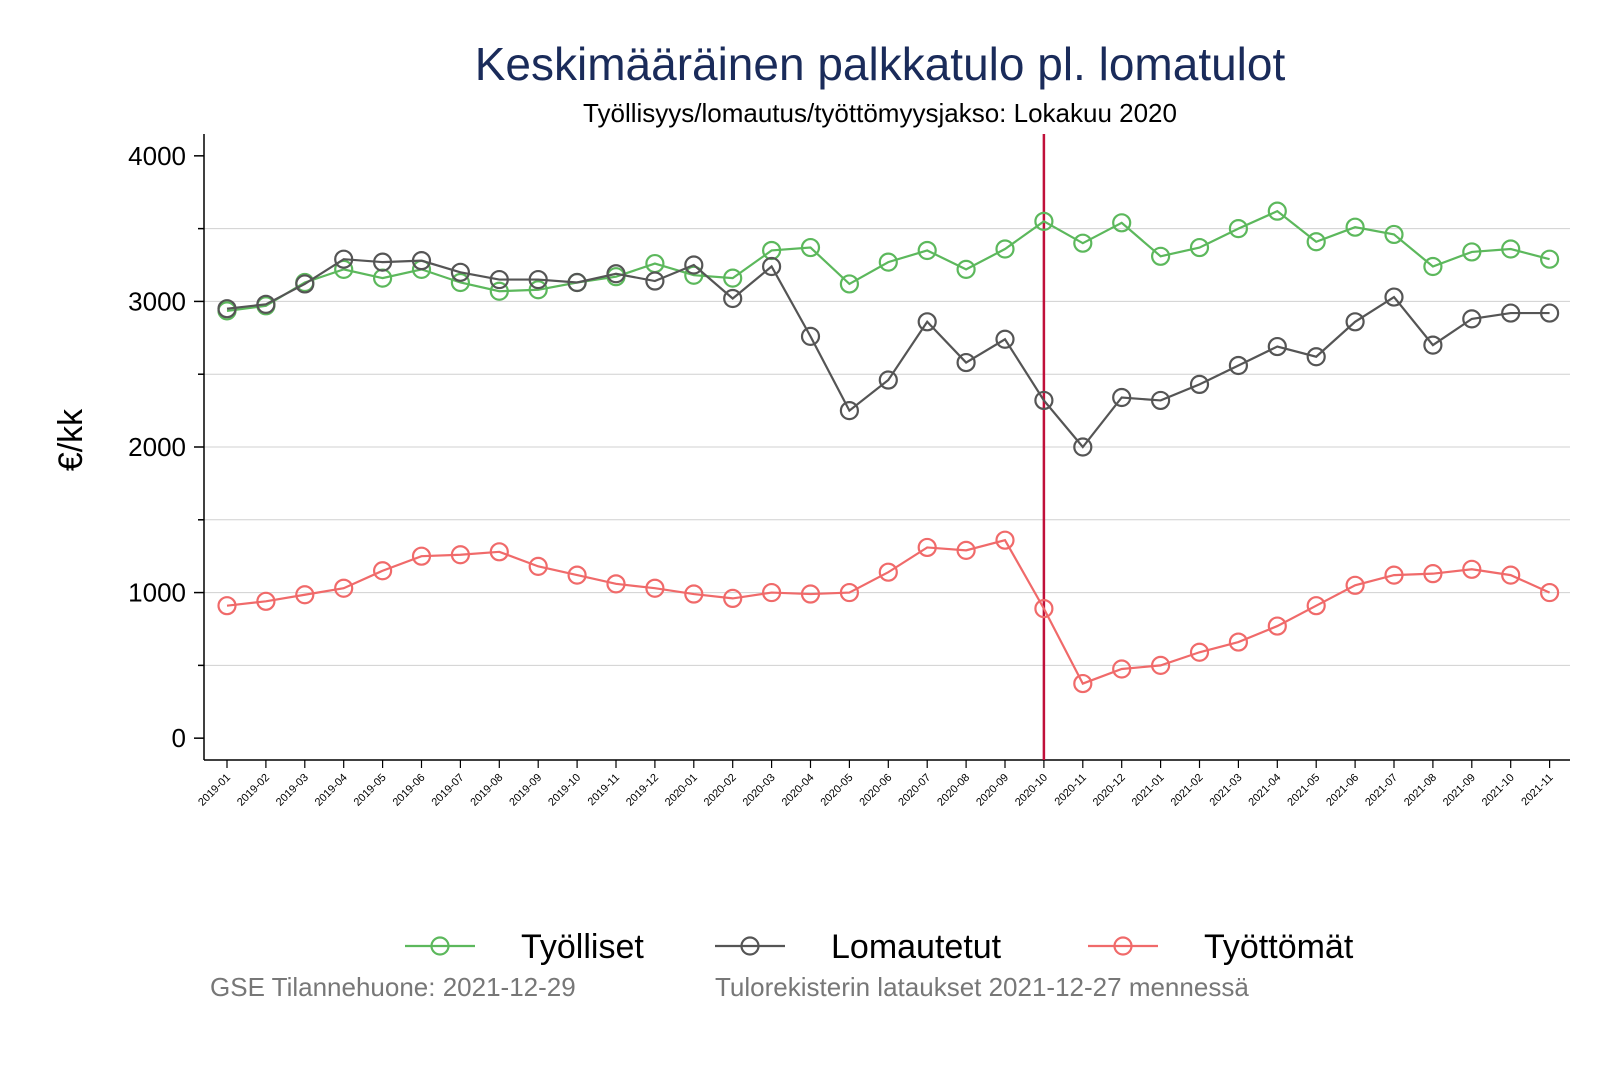 The height and width of the screenshot is (1067, 1600). What do you see at coordinates (992, 790) in the screenshot?
I see `x-tick-label: 2020-09` at bounding box center [992, 790].